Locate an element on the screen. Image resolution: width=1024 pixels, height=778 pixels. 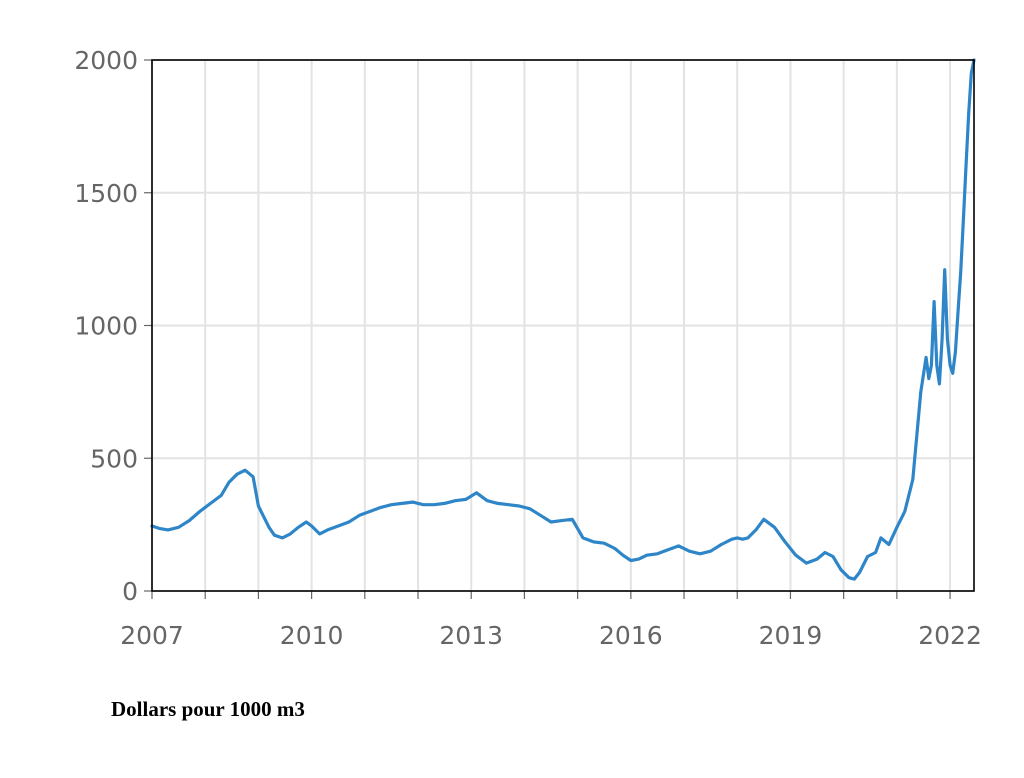
x-tick-label: 2019 is located at coordinates (791, 635).